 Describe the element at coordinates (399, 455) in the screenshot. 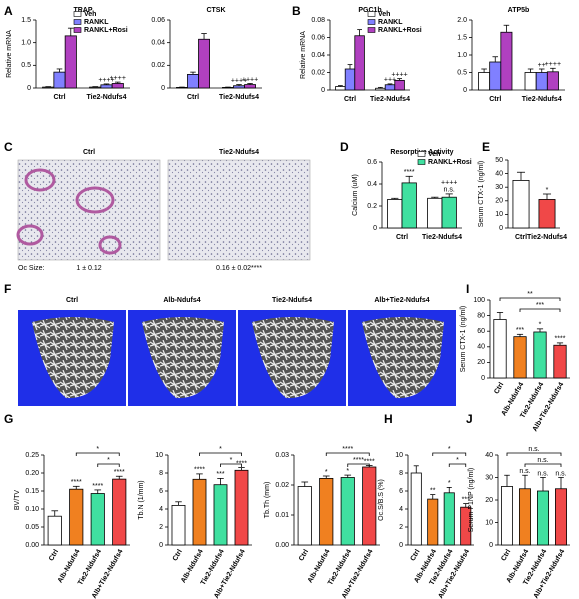

I see `y-tick-label: 10` at that location.